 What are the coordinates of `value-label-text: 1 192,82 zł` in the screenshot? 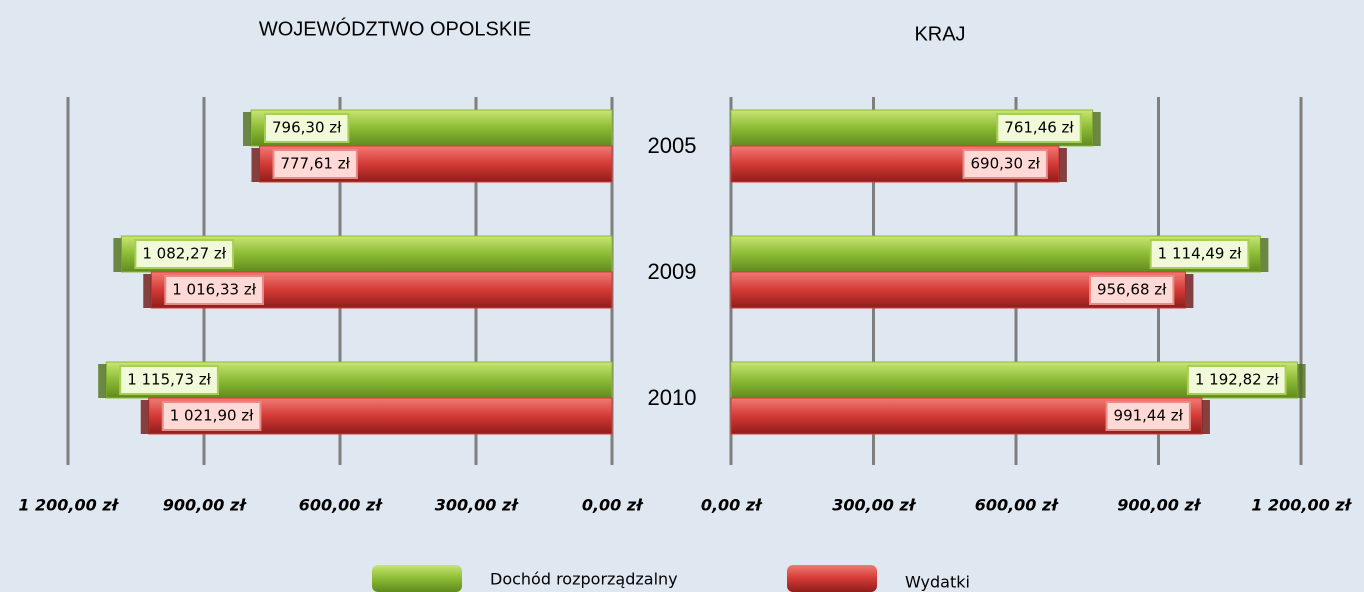 It's located at (1237, 380).